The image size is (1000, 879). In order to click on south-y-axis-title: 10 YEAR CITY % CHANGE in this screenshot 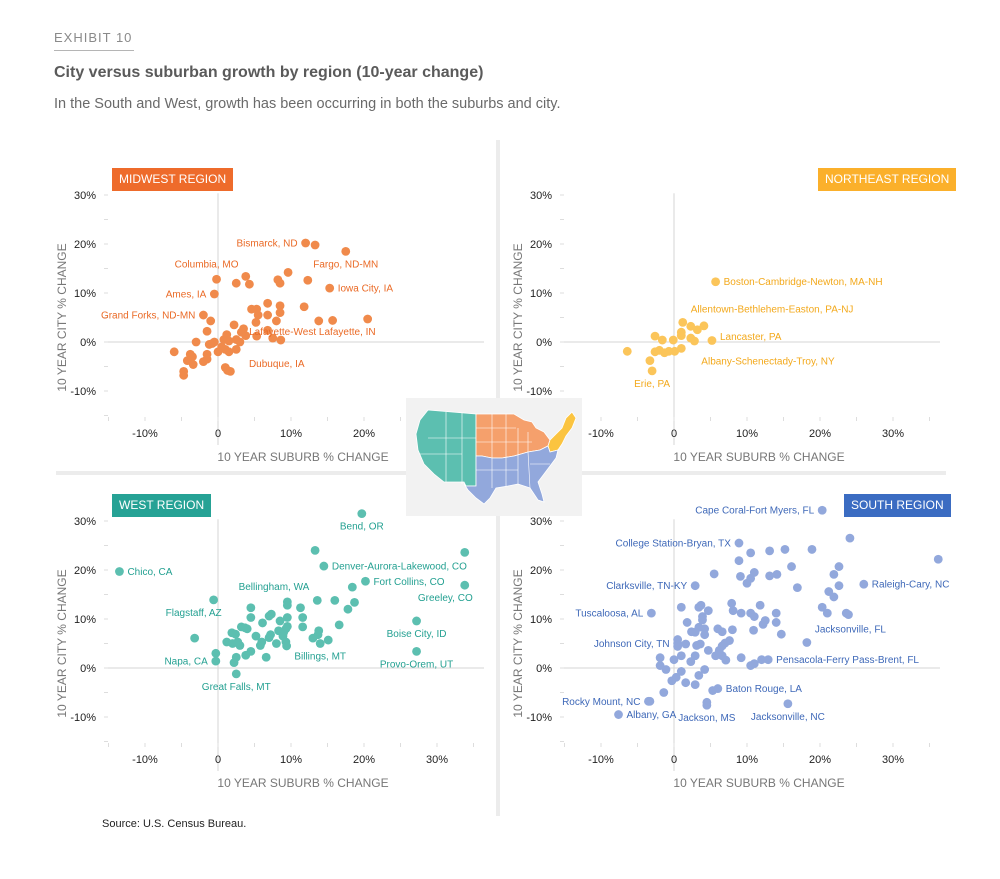, I will do `click(518, 643)`.